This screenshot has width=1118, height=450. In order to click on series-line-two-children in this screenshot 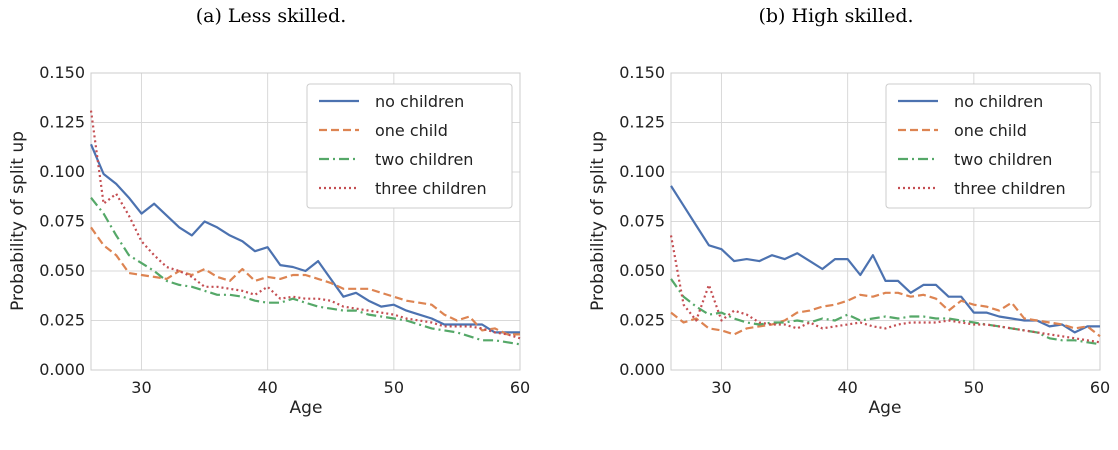, I will do `click(305, 271)`.